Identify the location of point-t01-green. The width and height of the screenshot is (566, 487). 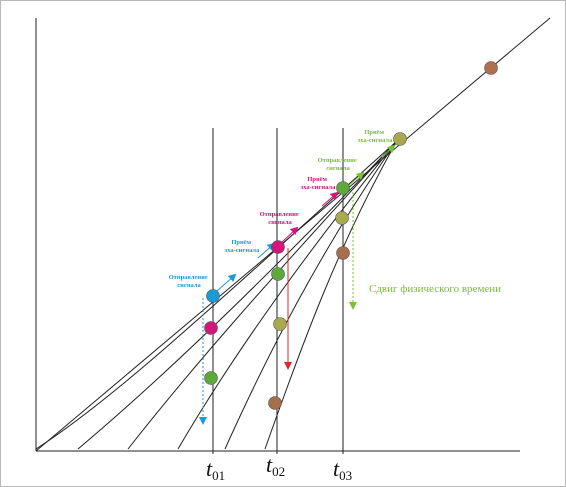
(211, 378).